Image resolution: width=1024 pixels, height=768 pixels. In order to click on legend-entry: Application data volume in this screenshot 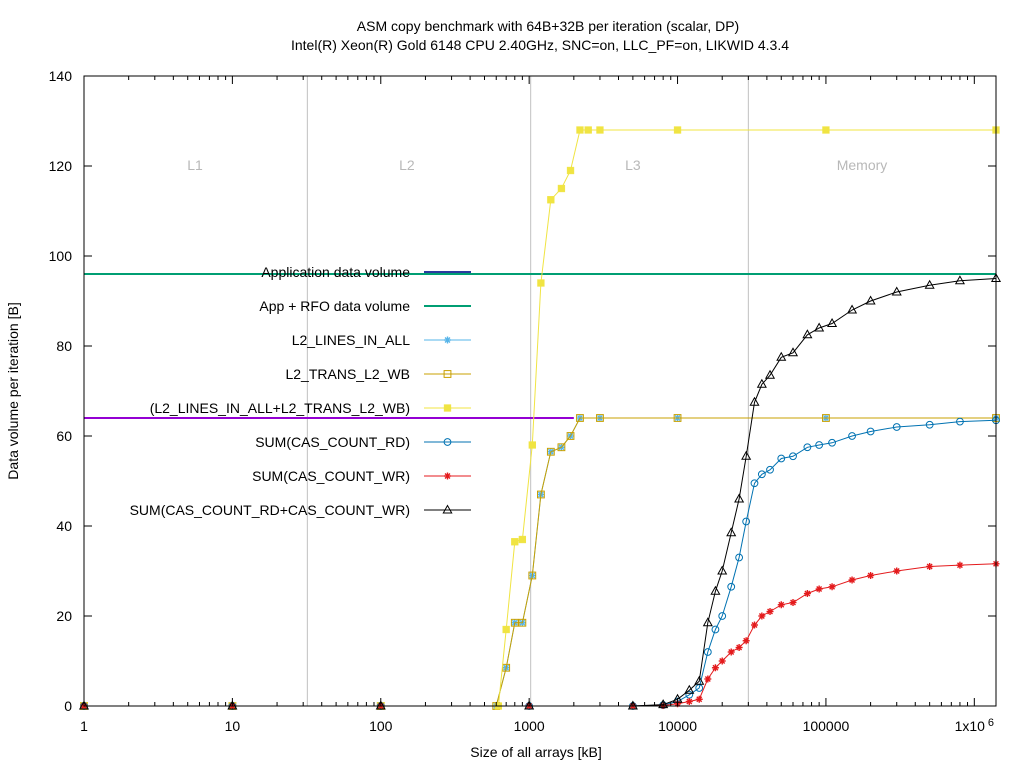, I will do `click(366, 272)`.